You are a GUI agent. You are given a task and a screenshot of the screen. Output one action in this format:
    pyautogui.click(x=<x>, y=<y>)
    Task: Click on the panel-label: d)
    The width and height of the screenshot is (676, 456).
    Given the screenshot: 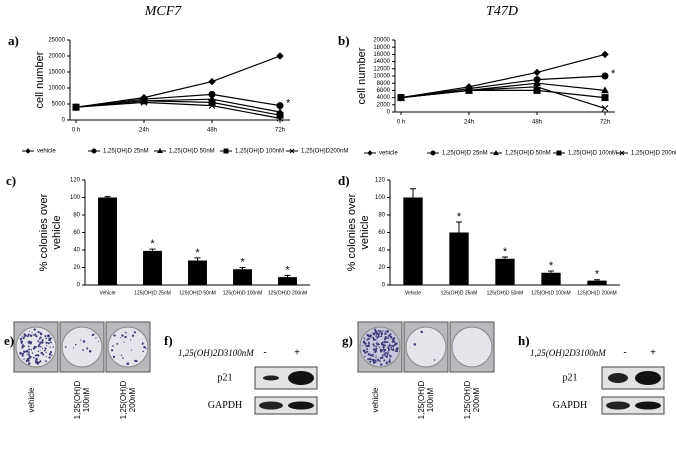 What is the action you would take?
    pyautogui.click(x=344, y=180)
    